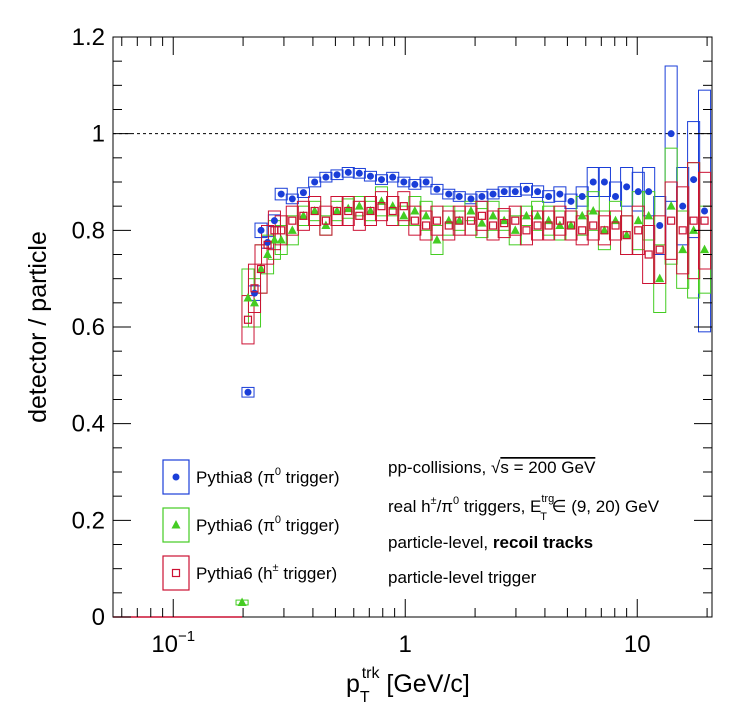 The image size is (748, 724). What do you see at coordinates (637, 644) in the screenshot?
I see `x-tick-label: 10` at bounding box center [637, 644].